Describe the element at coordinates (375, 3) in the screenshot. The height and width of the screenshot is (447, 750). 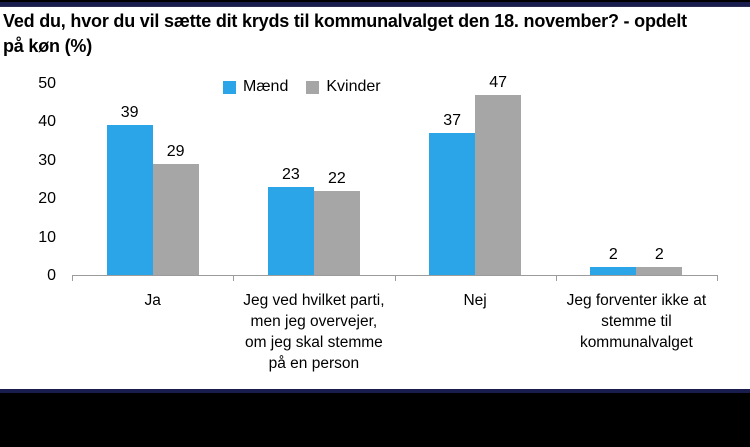
I see `top-border` at that location.